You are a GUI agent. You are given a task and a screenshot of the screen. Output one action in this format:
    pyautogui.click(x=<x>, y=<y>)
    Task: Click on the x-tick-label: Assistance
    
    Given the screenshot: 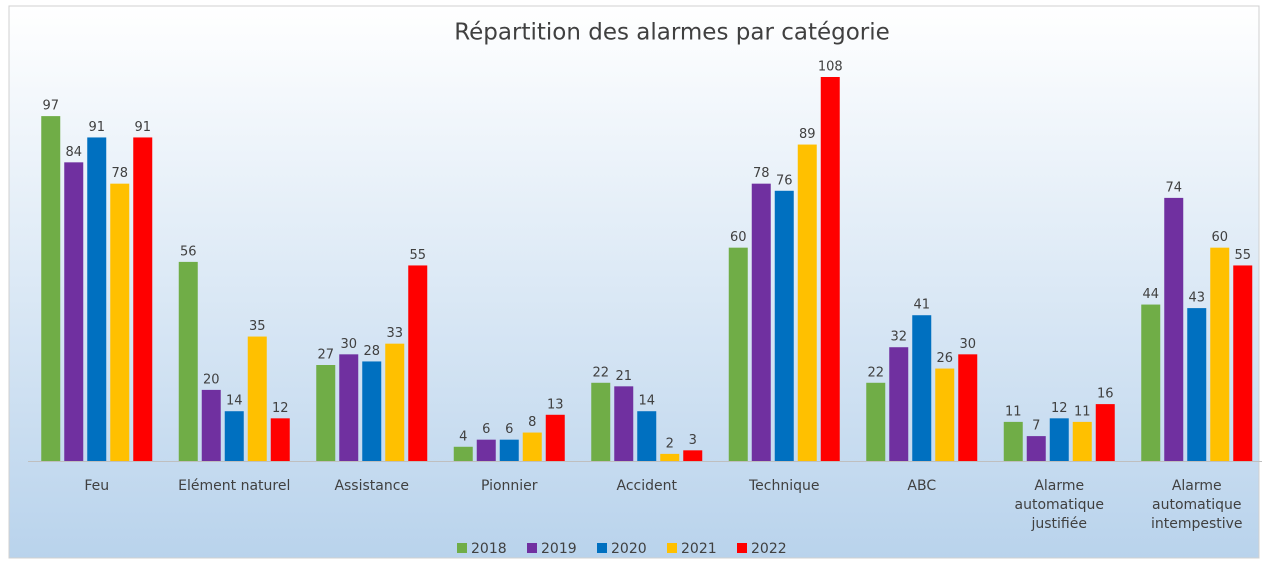 What is the action you would take?
    pyautogui.click(x=371, y=486)
    